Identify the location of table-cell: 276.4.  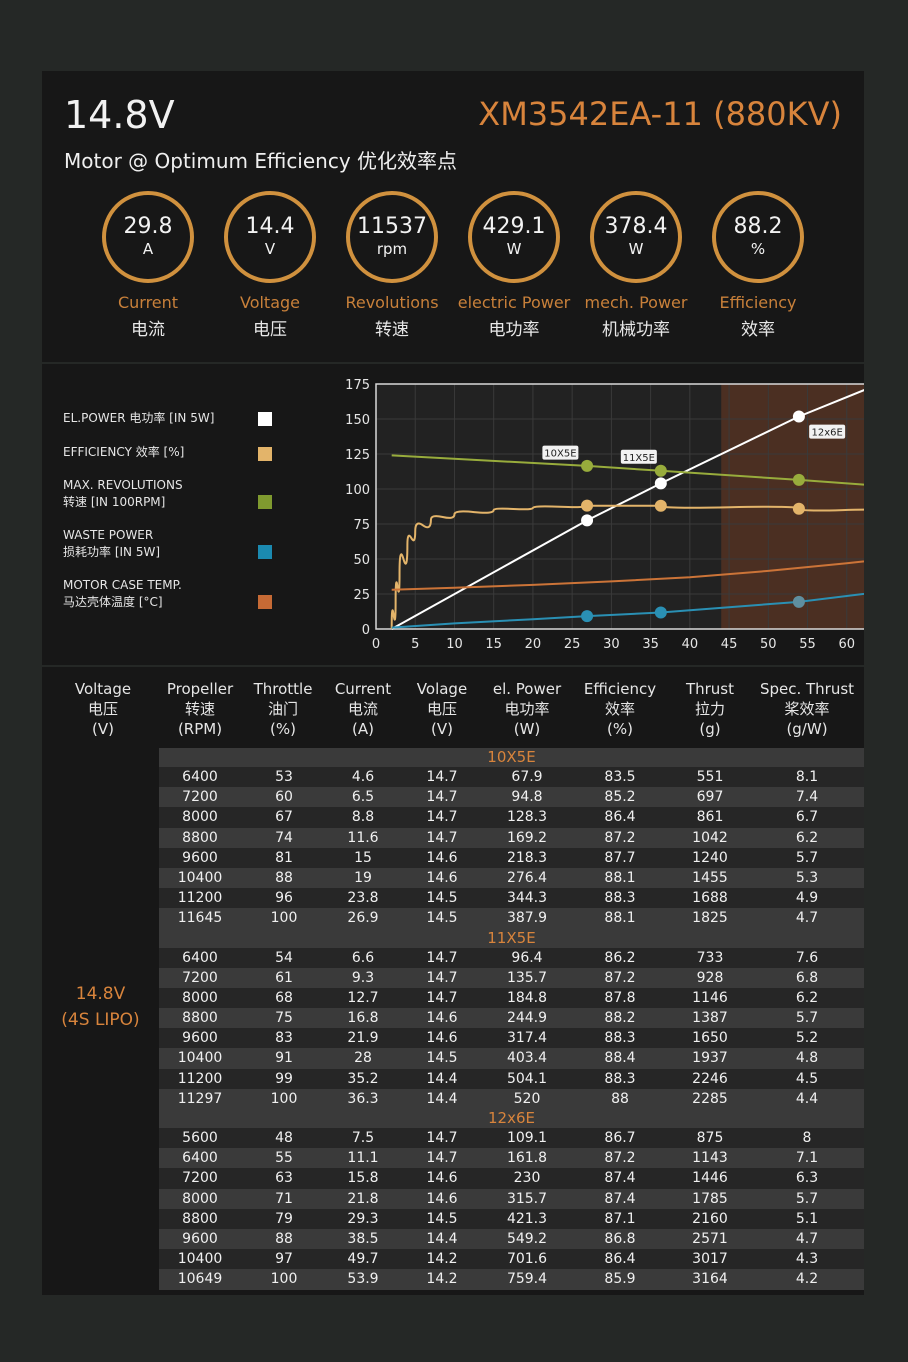
(527, 877).